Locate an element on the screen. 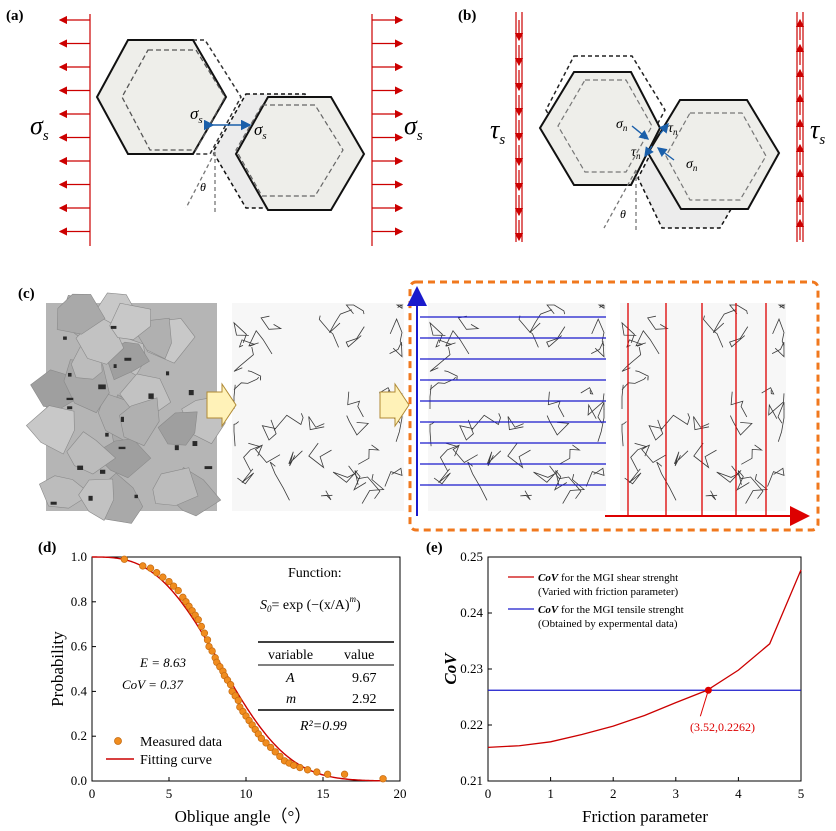 The image size is (836, 831). micrograph-grains is located at coordinates (125, 408).